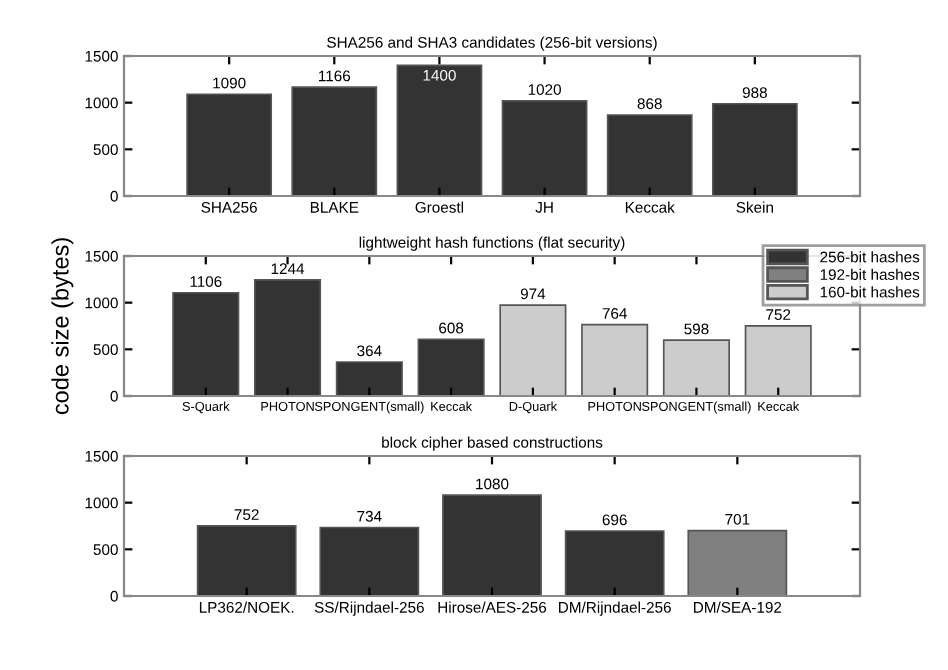 Image resolution: width=948 pixels, height=670 pixels. What do you see at coordinates (62, 326) in the screenshot?
I see `y-axis-title: code size (bytes)` at bounding box center [62, 326].